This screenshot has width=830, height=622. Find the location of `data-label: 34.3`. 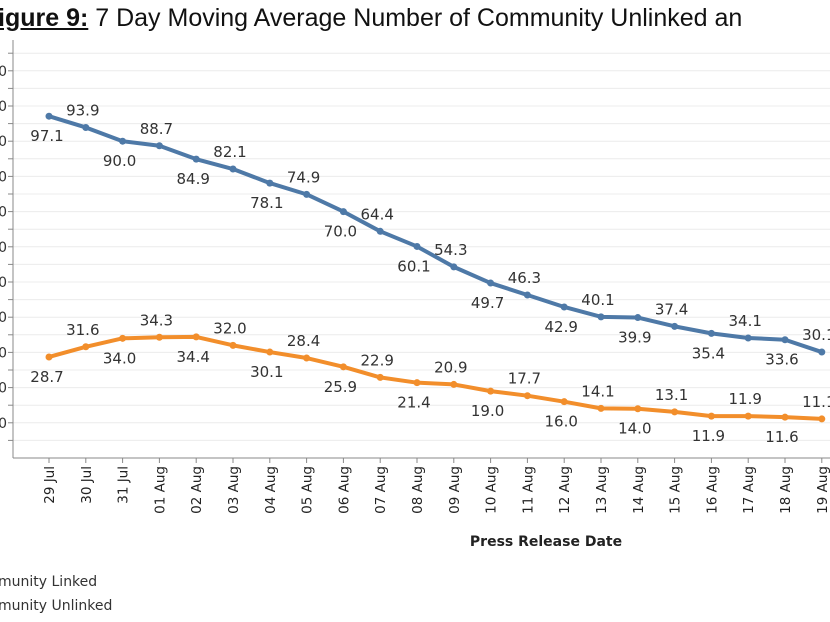

data-label: 34.3 is located at coordinates (156, 320).